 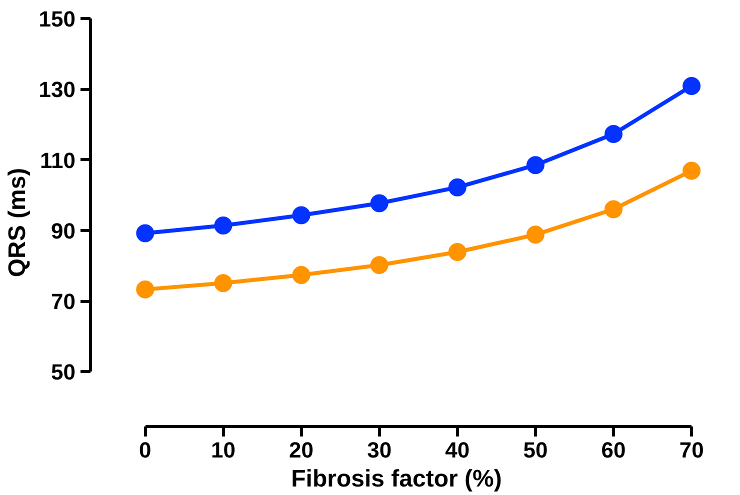 I want to click on x-tick-label: 50, so click(x=535, y=450).